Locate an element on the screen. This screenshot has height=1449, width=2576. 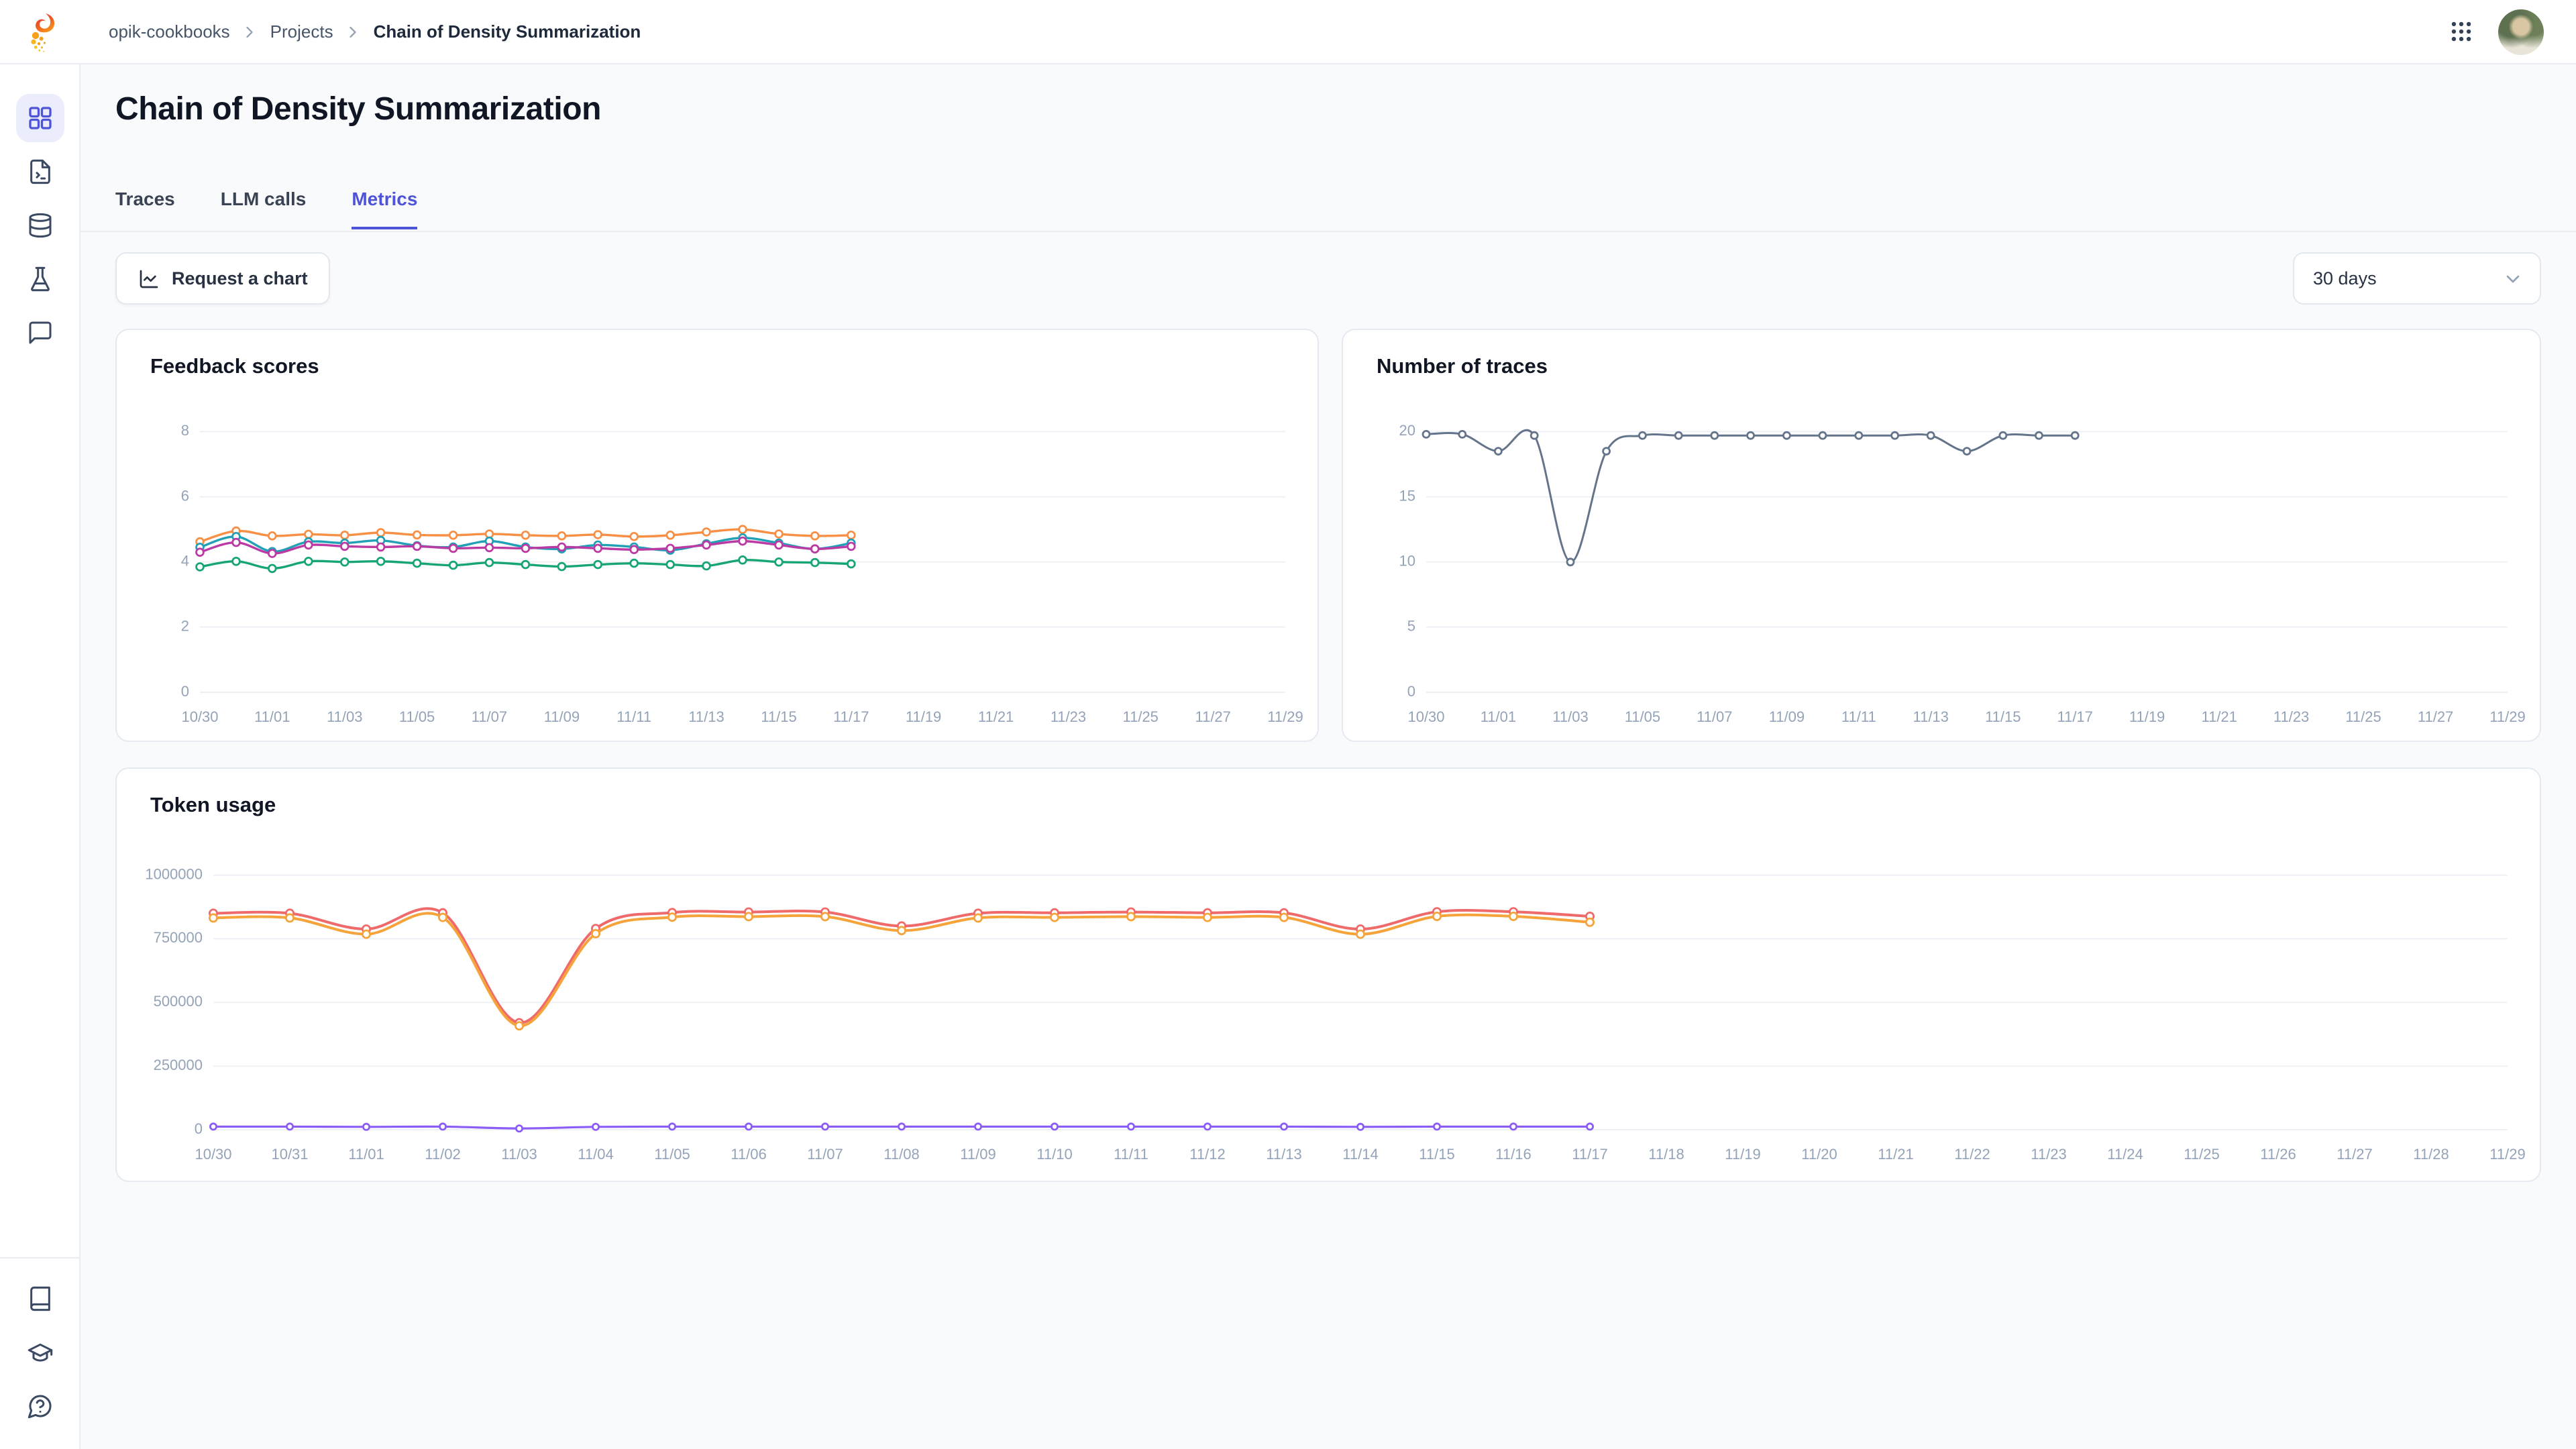
svg-text: 20 is located at coordinates (1407, 430).